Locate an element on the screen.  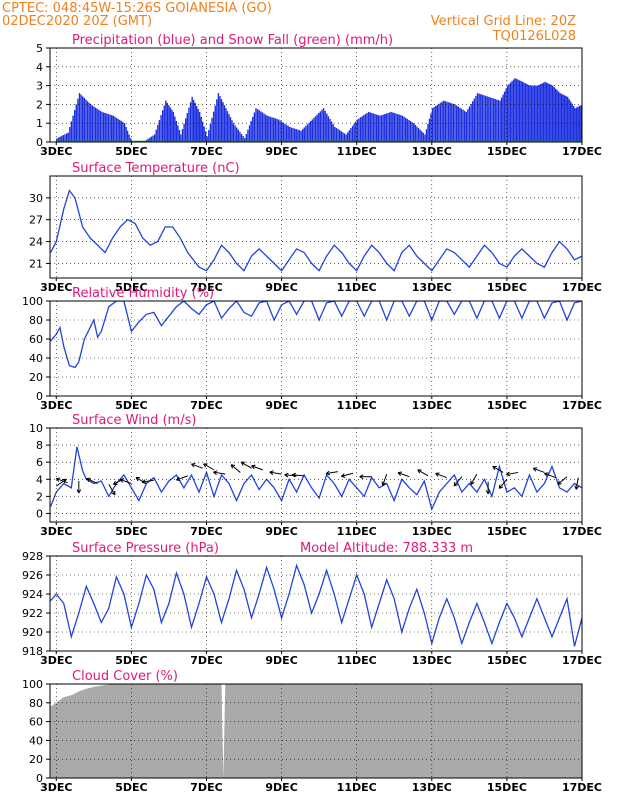
y-tick-label: 922 is located at coordinates (32, 613).